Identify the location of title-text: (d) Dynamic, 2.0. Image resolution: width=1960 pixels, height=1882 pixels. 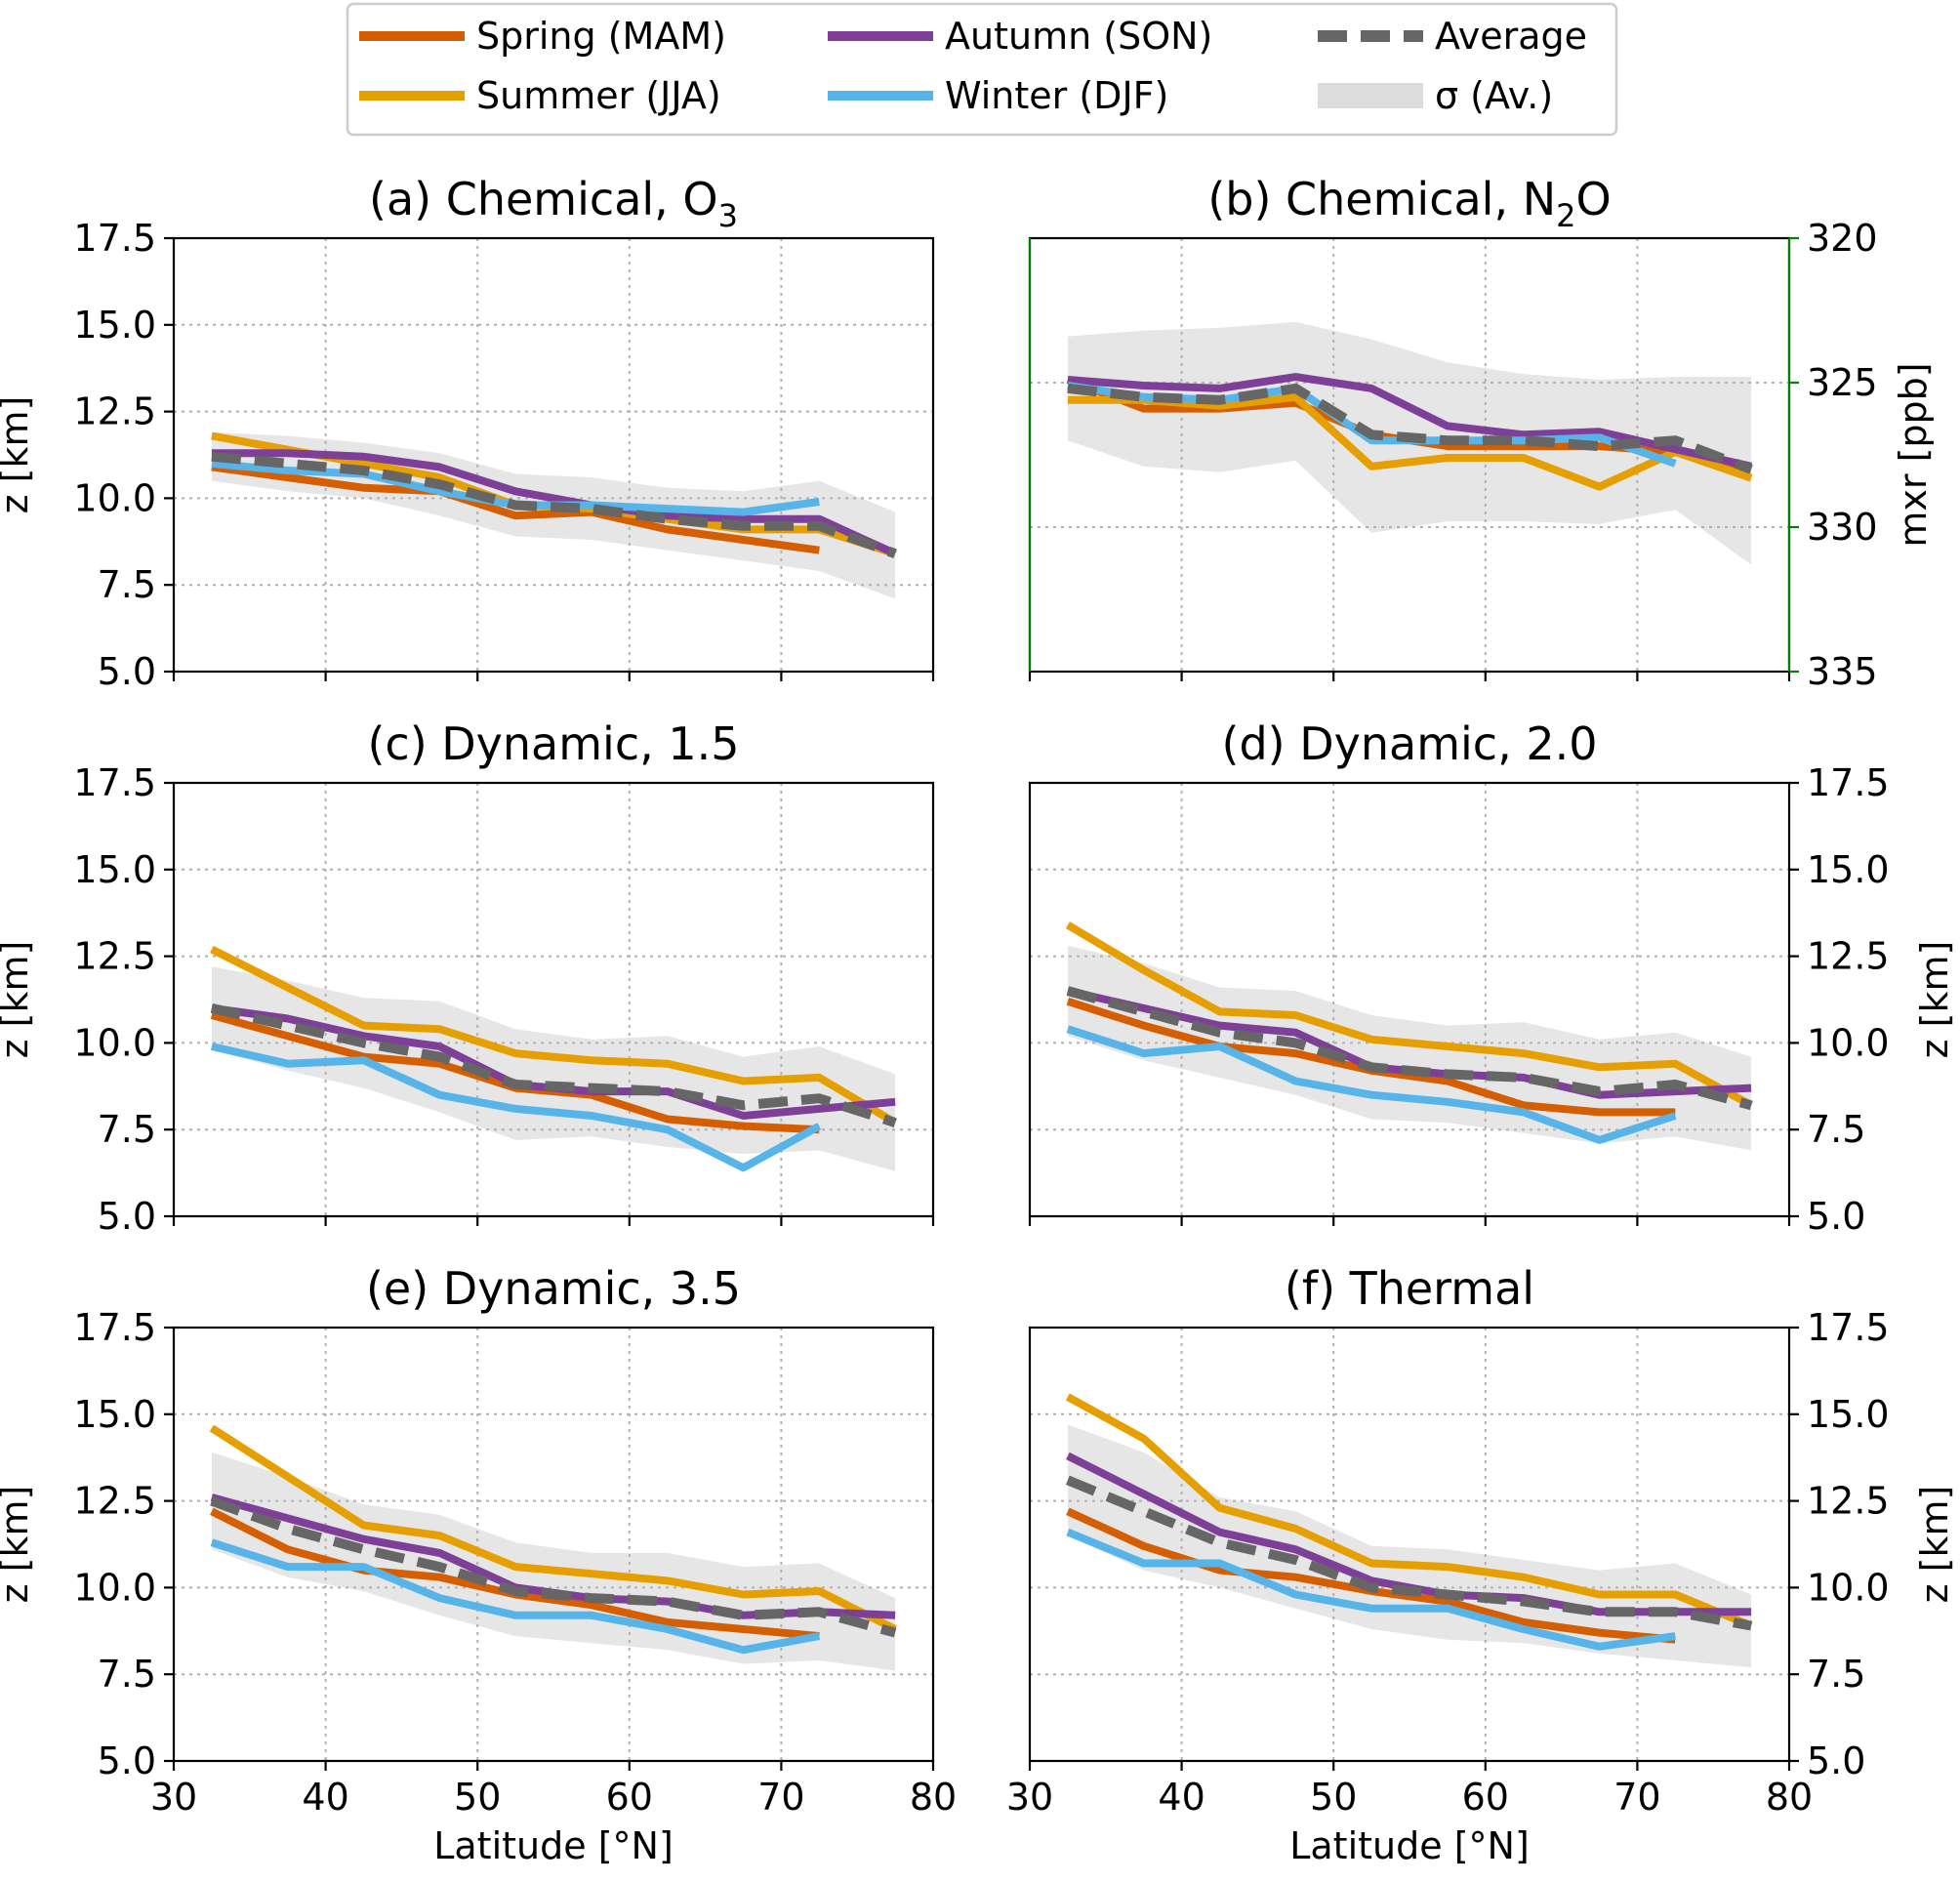
(1410, 744).